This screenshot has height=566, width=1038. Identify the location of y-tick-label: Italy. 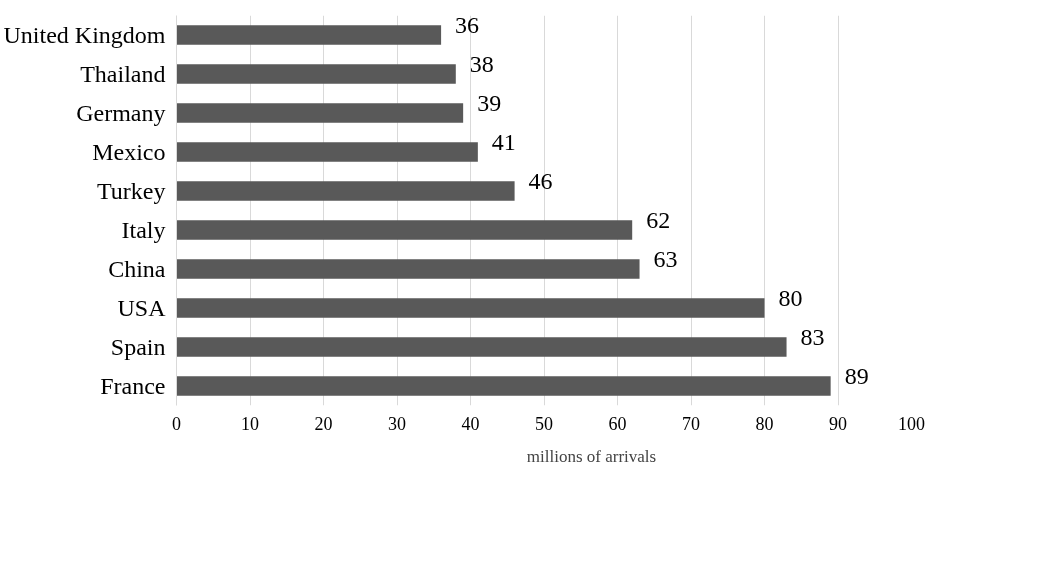
(143, 230).